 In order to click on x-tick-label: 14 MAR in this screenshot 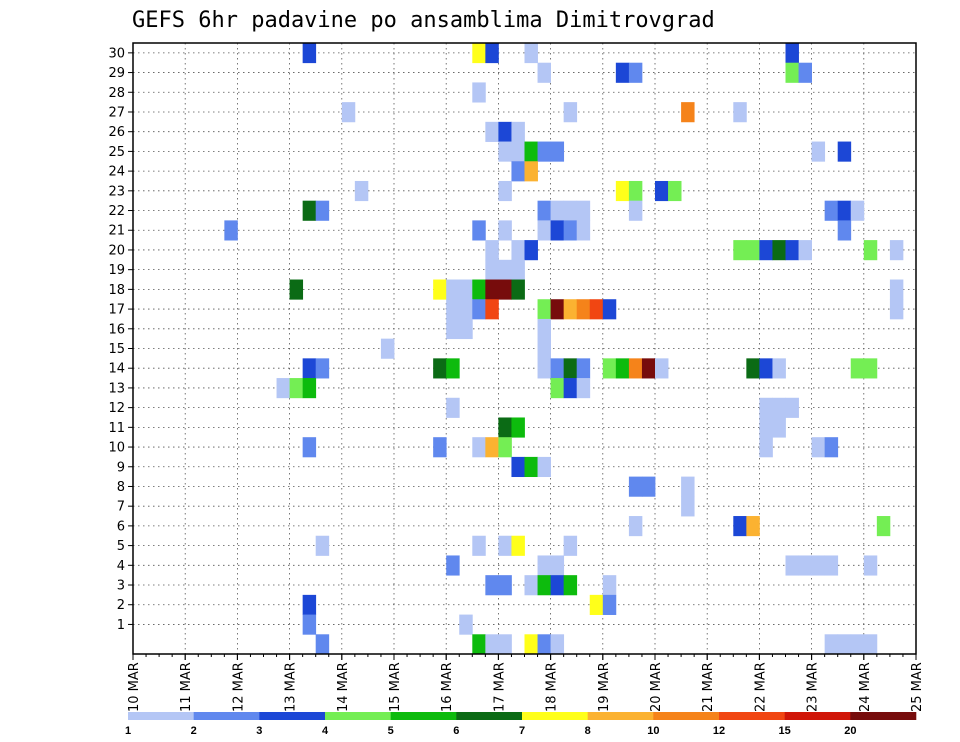, I will do `click(343, 687)`.